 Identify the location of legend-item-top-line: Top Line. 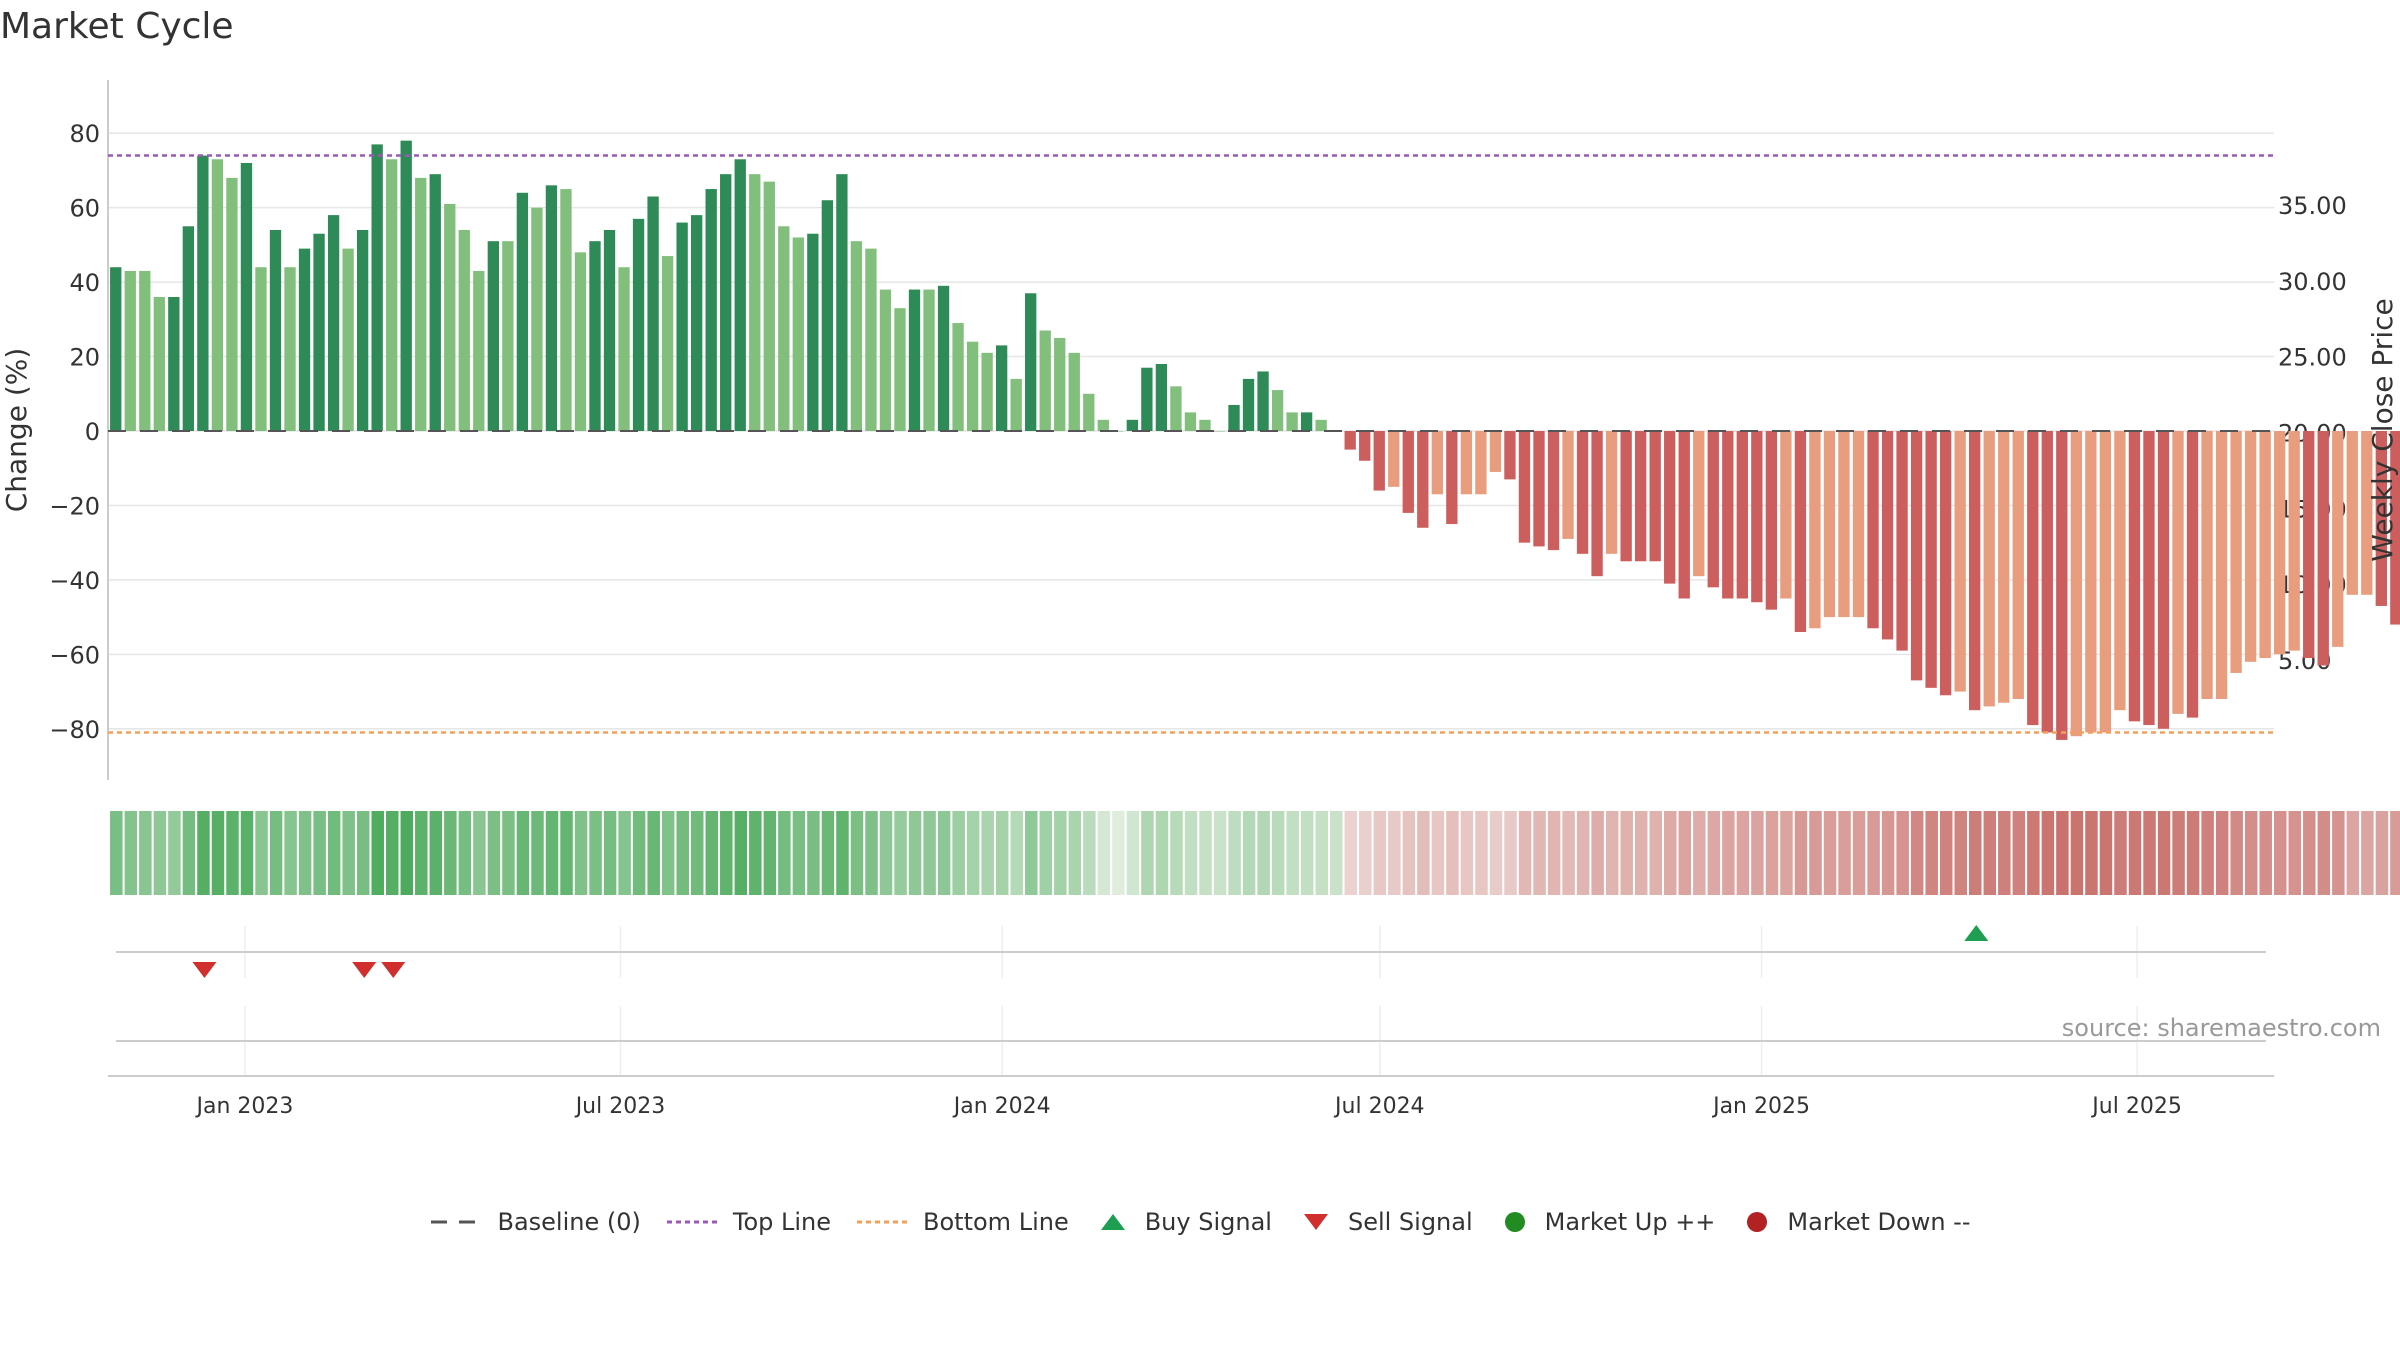
(748, 1222).